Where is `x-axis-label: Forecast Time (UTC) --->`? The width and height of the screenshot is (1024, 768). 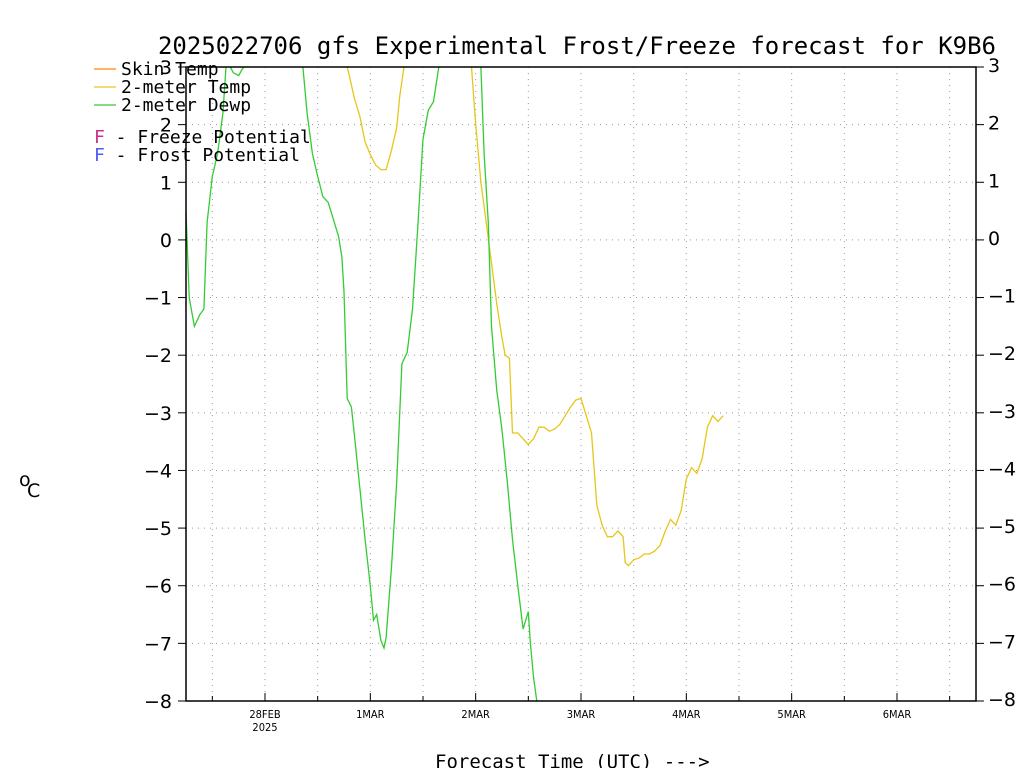
x-axis-label: Forecast Time (UTC) ---> is located at coordinates (572, 759).